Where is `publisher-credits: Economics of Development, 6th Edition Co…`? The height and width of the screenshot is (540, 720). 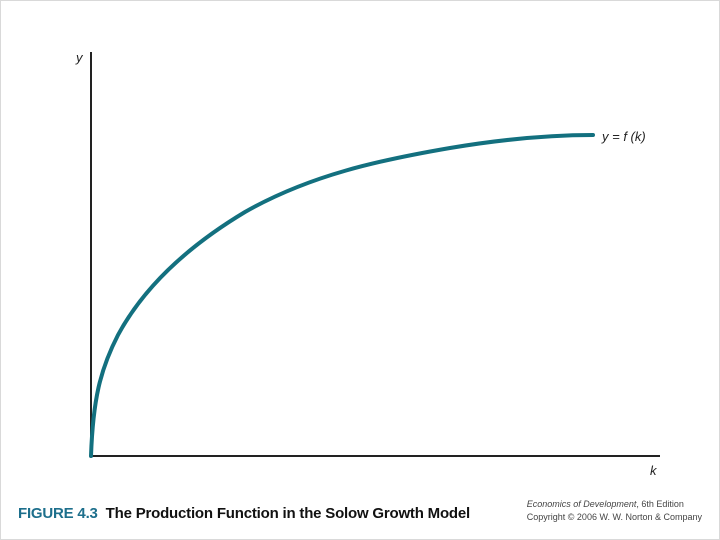 publisher-credits: Economics of Development, 6th Edition Co… is located at coordinates (614, 511).